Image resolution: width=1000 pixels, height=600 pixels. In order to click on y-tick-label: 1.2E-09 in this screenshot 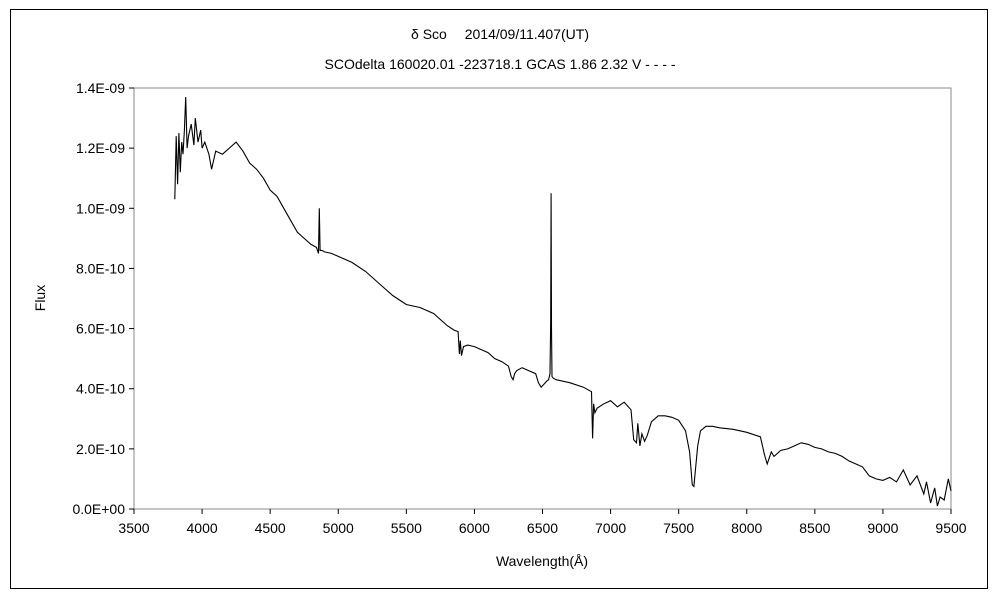, I will do `click(100, 148)`.